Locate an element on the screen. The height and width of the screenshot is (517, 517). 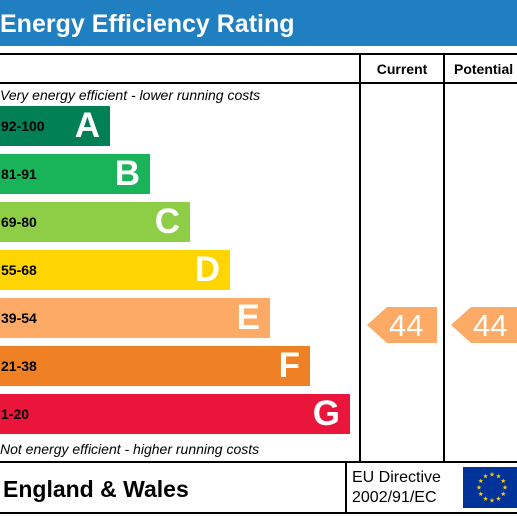
current-rating-value: 44 is located at coordinates (406, 325).